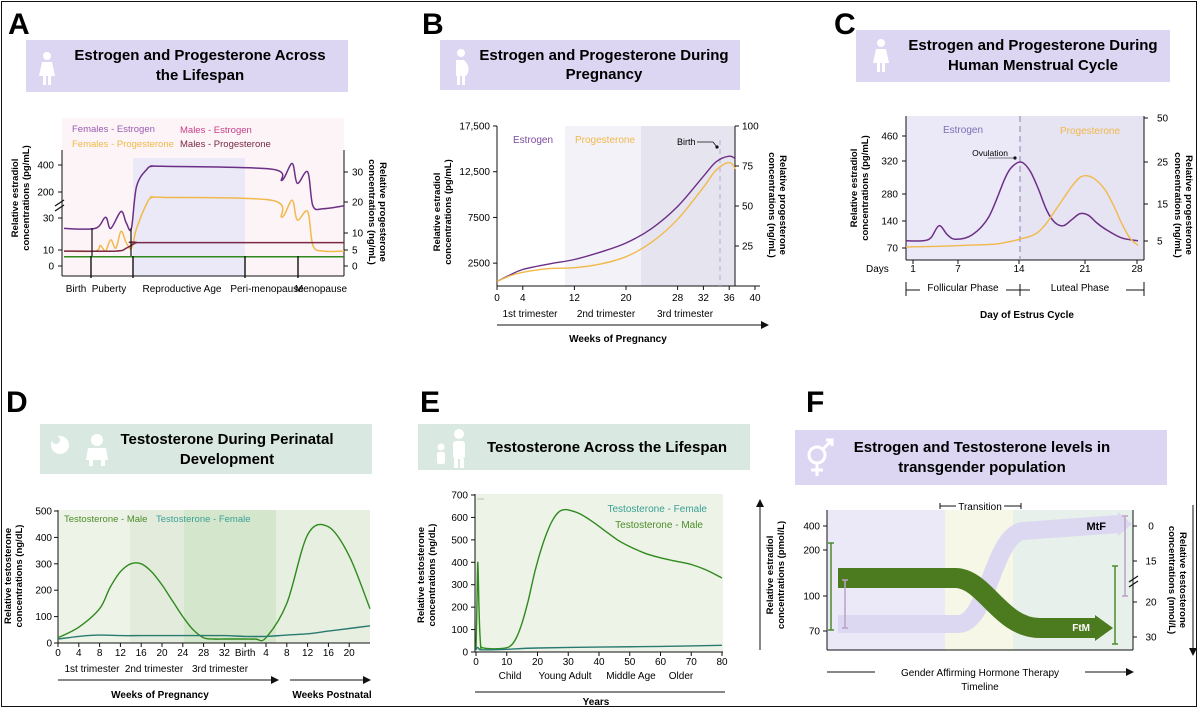 The height and width of the screenshot is (715, 1200). Describe the element at coordinates (19, 576) in the screenshot. I see `panel-d-ylabel-2: concentrations (ng/dL)` at that location.